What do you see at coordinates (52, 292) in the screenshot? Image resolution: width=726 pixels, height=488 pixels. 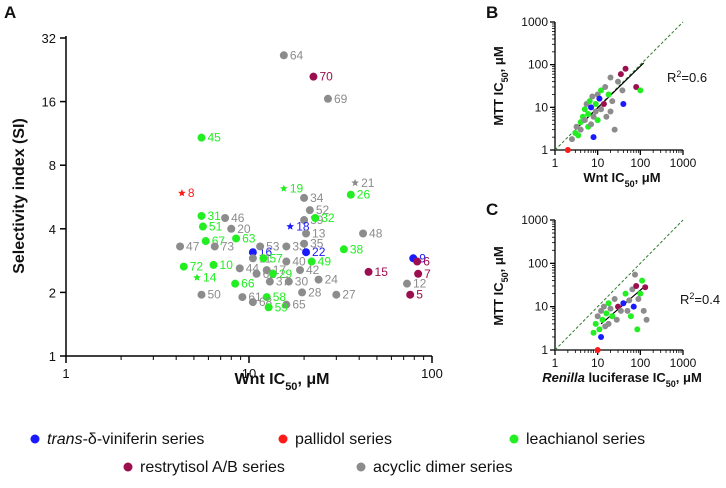 I see `a-y-tick-label: 2` at bounding box center [52, 292].